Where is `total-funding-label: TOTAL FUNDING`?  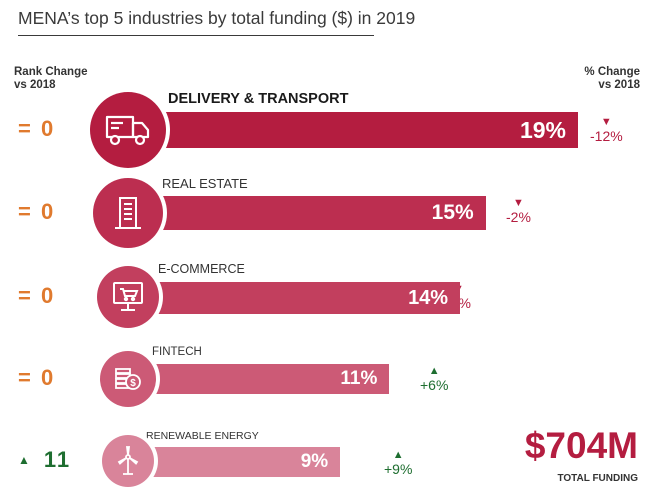 total-funding-label: TOTAL FUNDING is located at coordinates (597, 478).